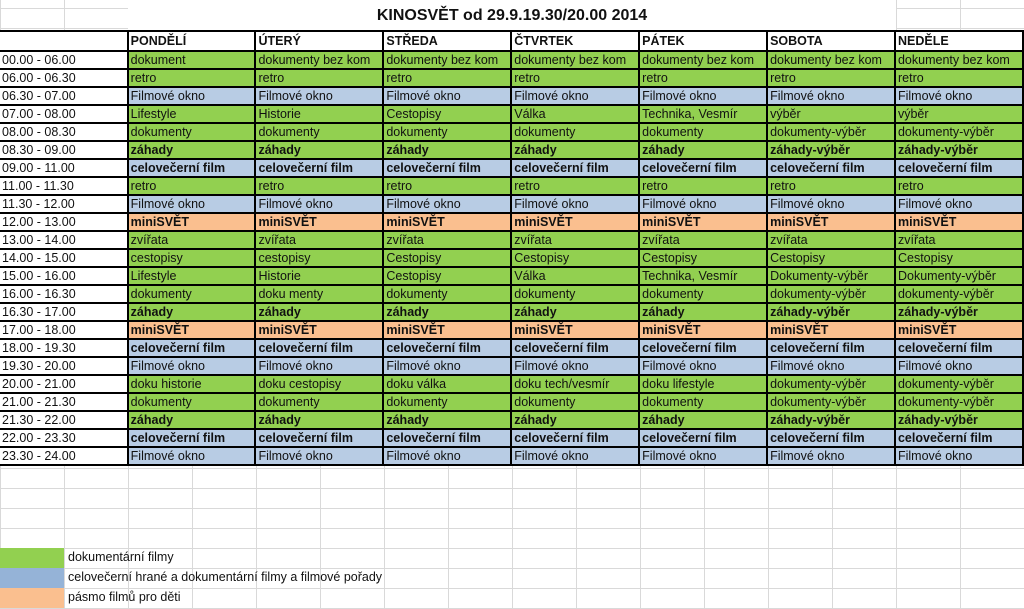  I want to click on program-cell: doku lifestyle, so click(703, 384).